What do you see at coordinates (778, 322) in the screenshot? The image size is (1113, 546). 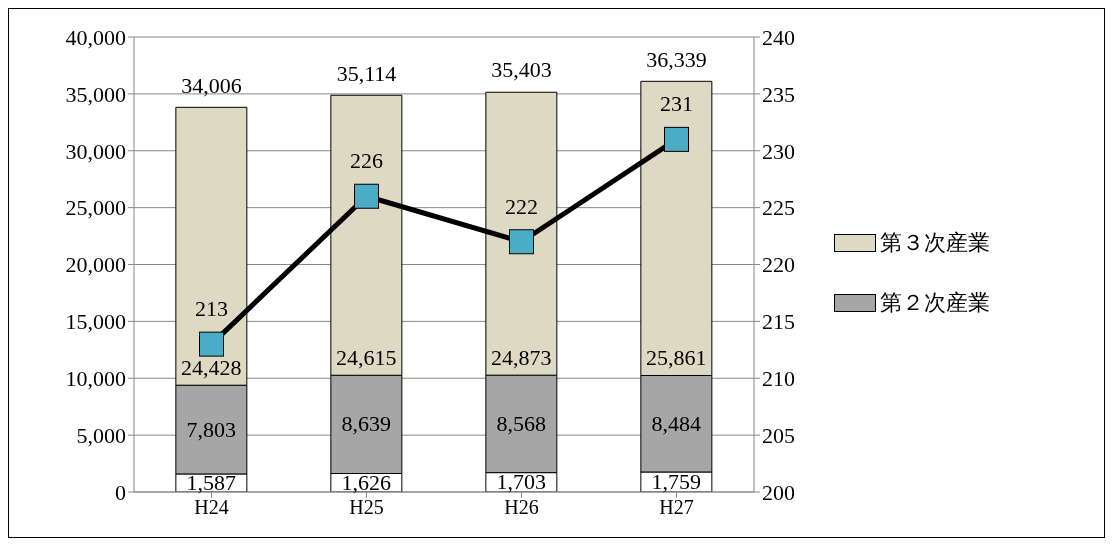 I see `y2-tick-label: 215` at bounding box center [778, 322].